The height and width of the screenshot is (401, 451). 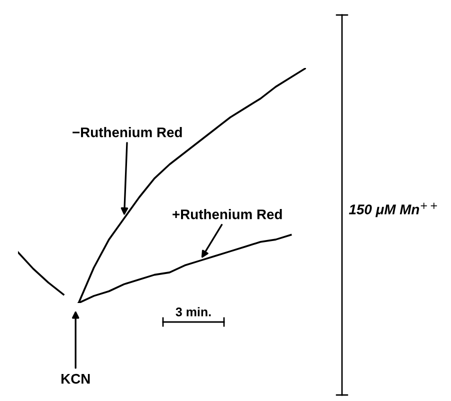 I want to click on text: 3 min., so click(x=193, y=311).